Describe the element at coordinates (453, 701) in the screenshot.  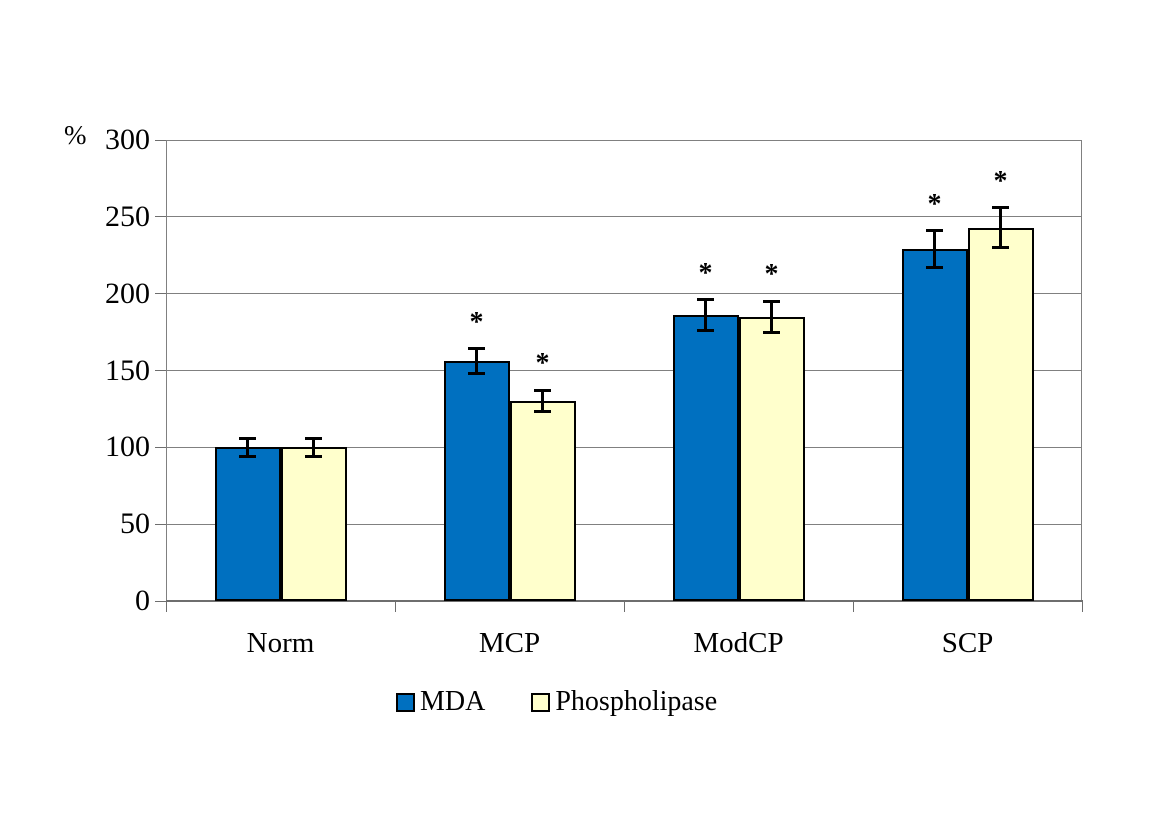
I see `legend-label: MDA` at that location.